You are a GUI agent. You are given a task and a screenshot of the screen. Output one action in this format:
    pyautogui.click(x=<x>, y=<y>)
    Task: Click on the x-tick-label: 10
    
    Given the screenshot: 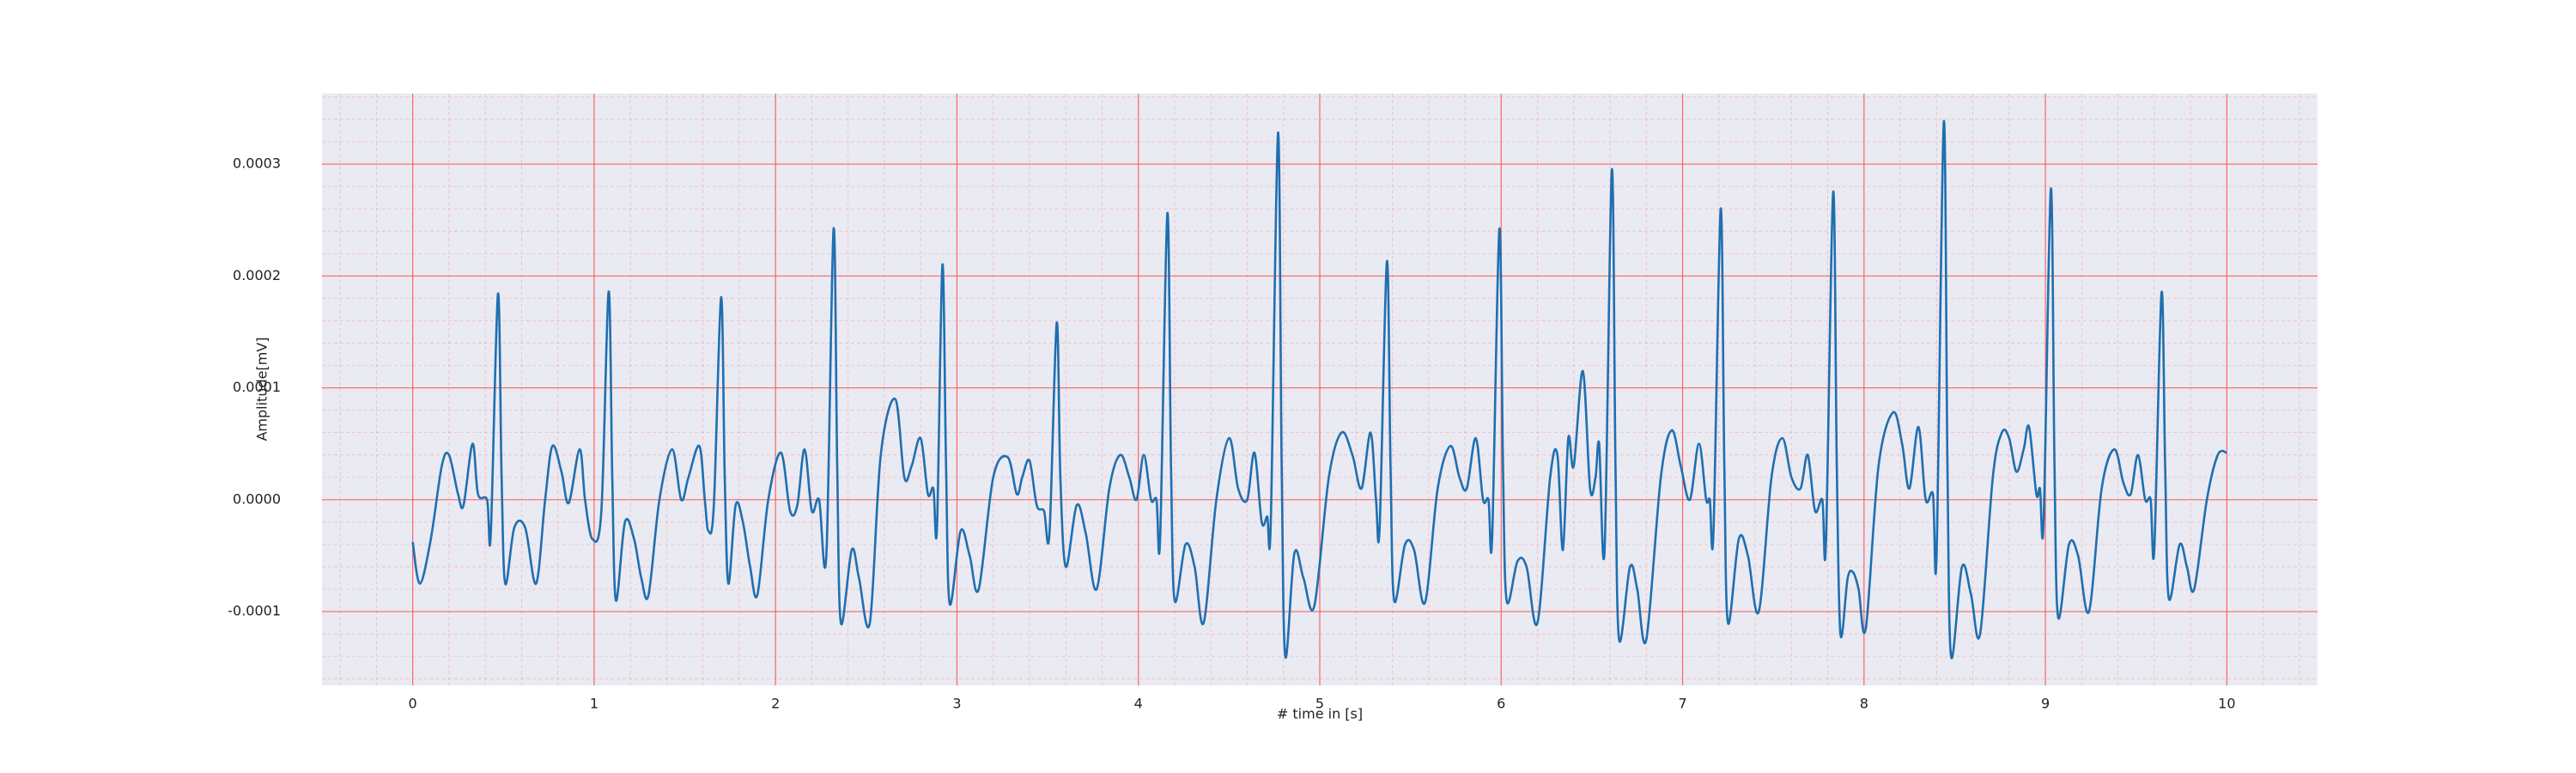 What is the action you would take?
    pyautogui.click(x=2226, y=704)
    